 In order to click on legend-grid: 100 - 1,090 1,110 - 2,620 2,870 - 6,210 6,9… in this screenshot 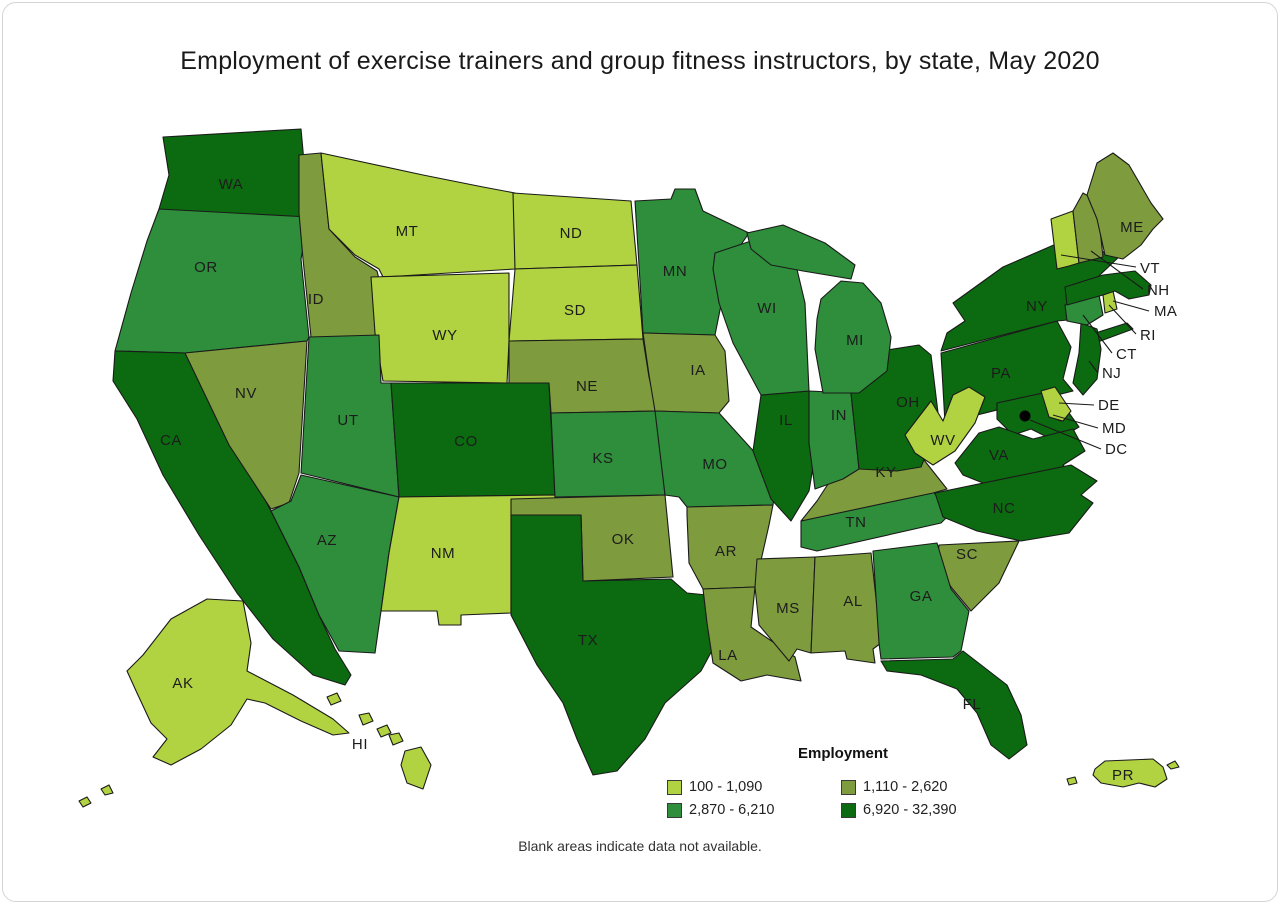, I will do `click(843, 798)`.